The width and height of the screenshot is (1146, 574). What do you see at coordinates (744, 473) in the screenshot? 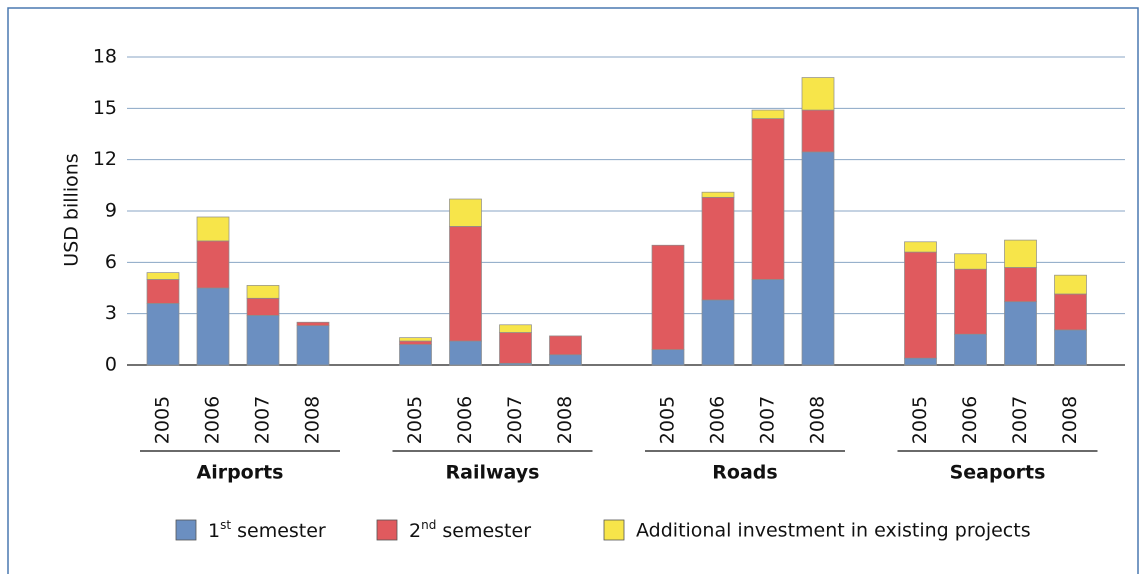
I see `group-label: Roads` at bounding box center [744, 473].